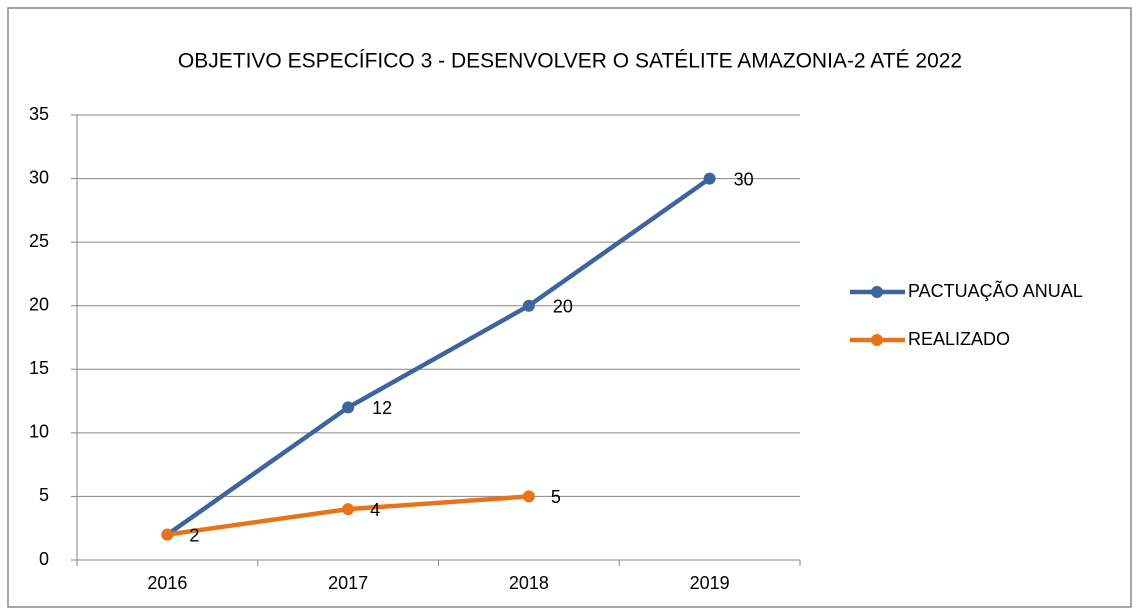 This screenshot has width=1139, height=615. What do you see at coordinates (39, 241) in the screenshot?
I see `y-tick-label: 25` at bounding box center [39, 241].